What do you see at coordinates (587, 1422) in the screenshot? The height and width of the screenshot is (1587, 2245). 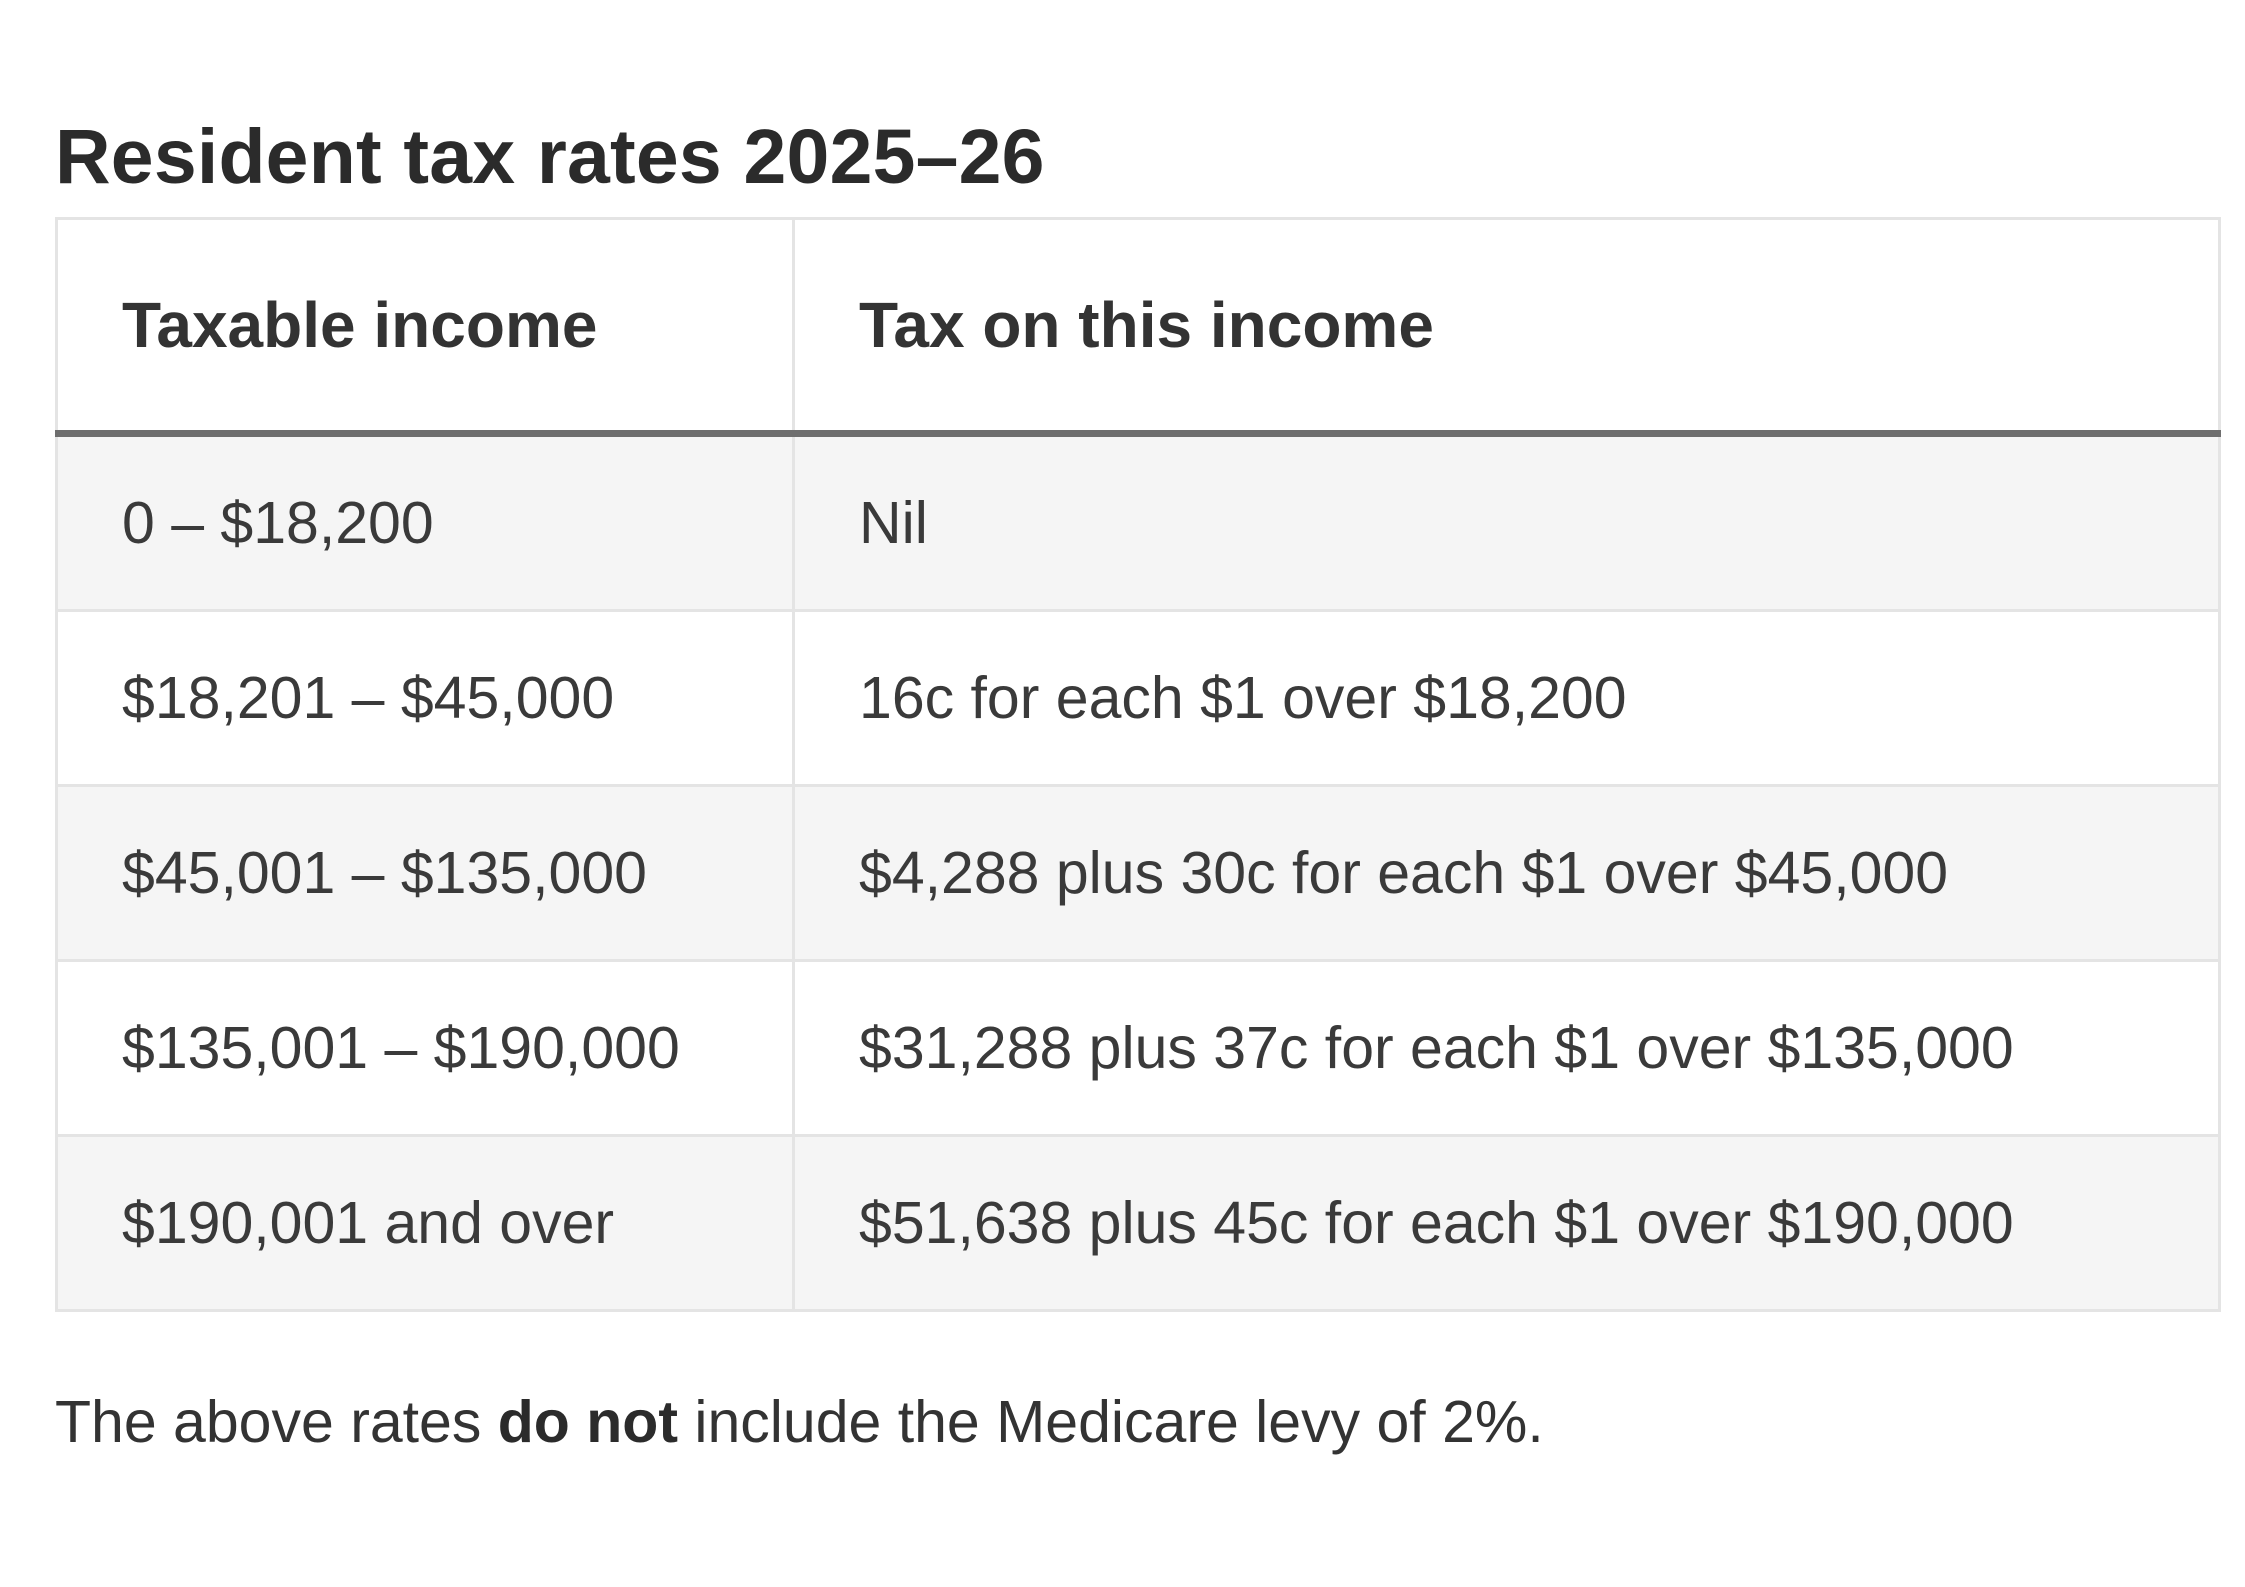 I see `note-emphasis: do not` at bounding box center [587, 1422].